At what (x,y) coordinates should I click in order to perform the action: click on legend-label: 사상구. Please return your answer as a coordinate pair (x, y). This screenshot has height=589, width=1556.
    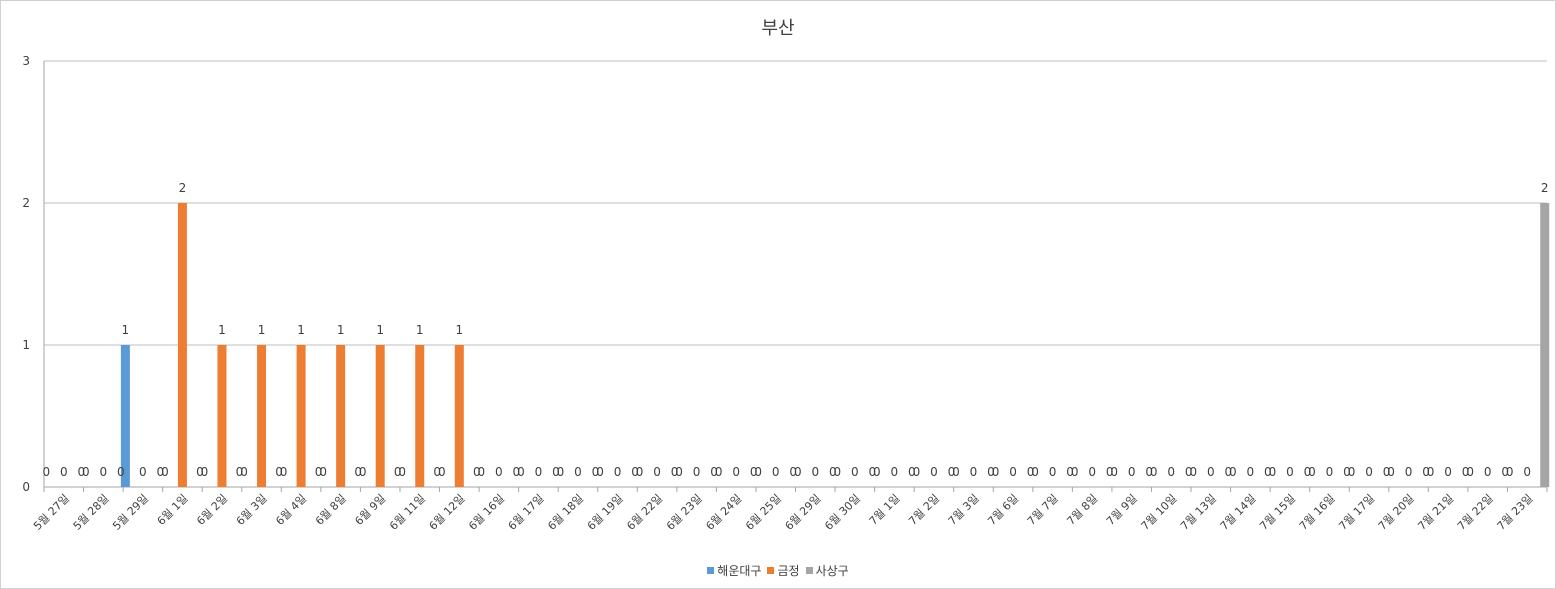
    Looking at the image, I should click on (832, 571).